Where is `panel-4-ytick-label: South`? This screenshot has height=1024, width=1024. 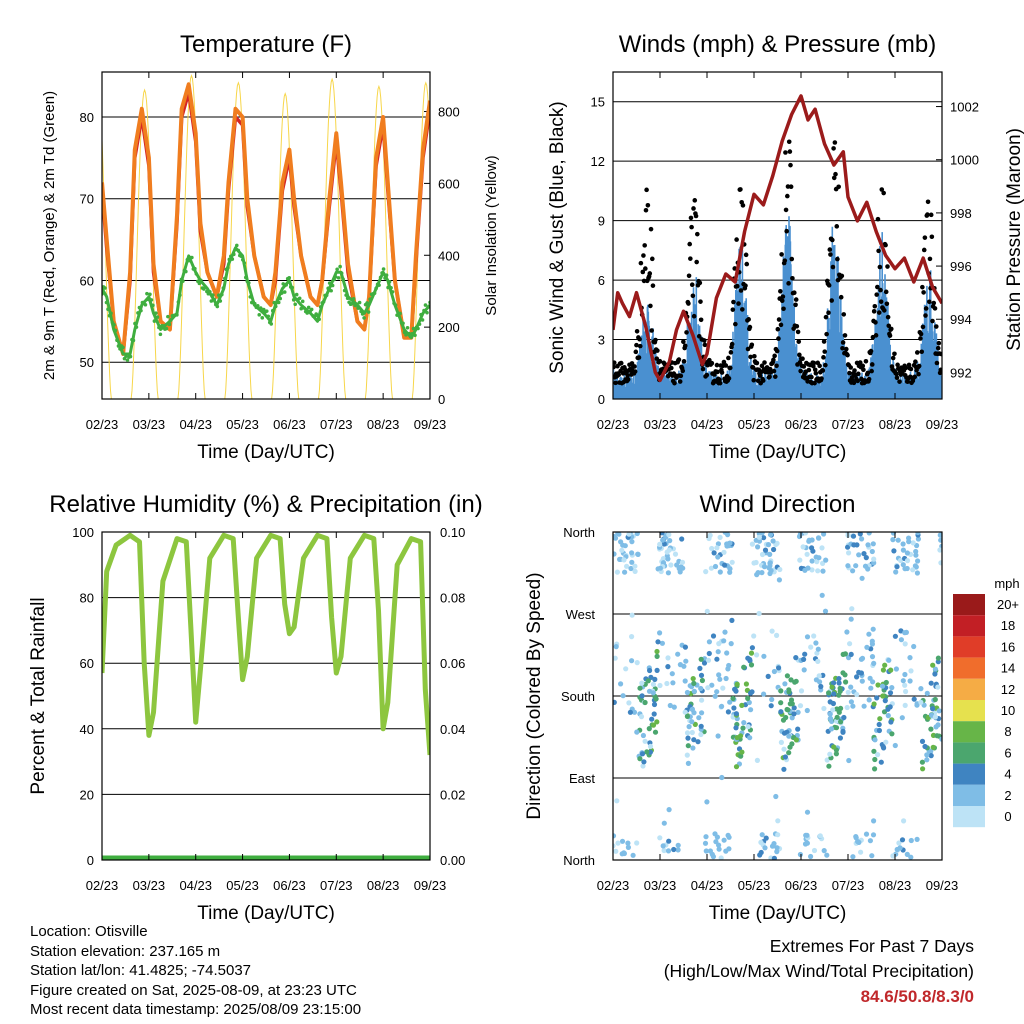 panel-4-ytick-label: South is located at coordinates (578, 696).